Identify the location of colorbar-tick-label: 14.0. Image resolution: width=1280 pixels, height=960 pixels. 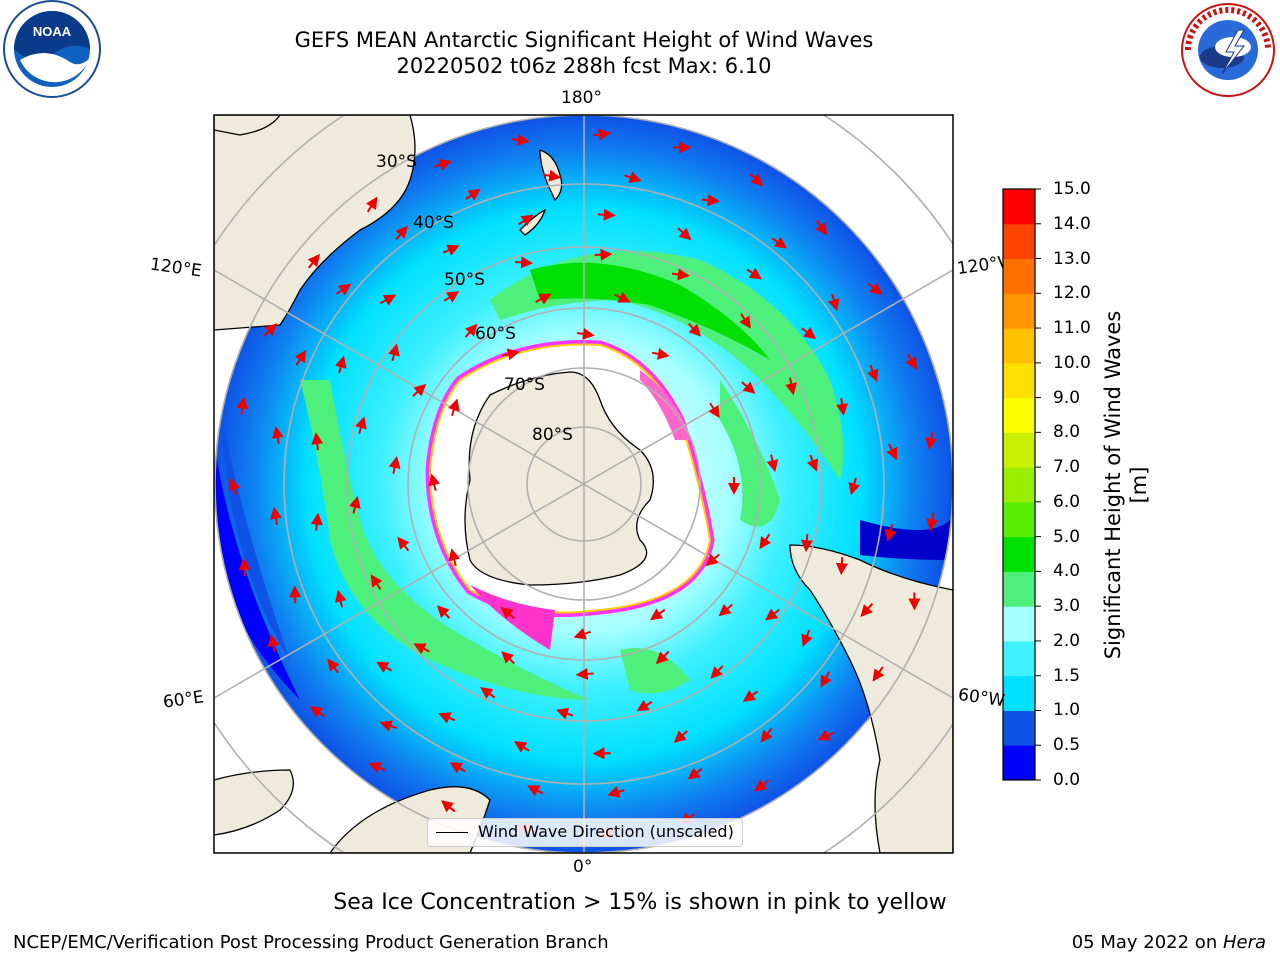
(1072, 223).